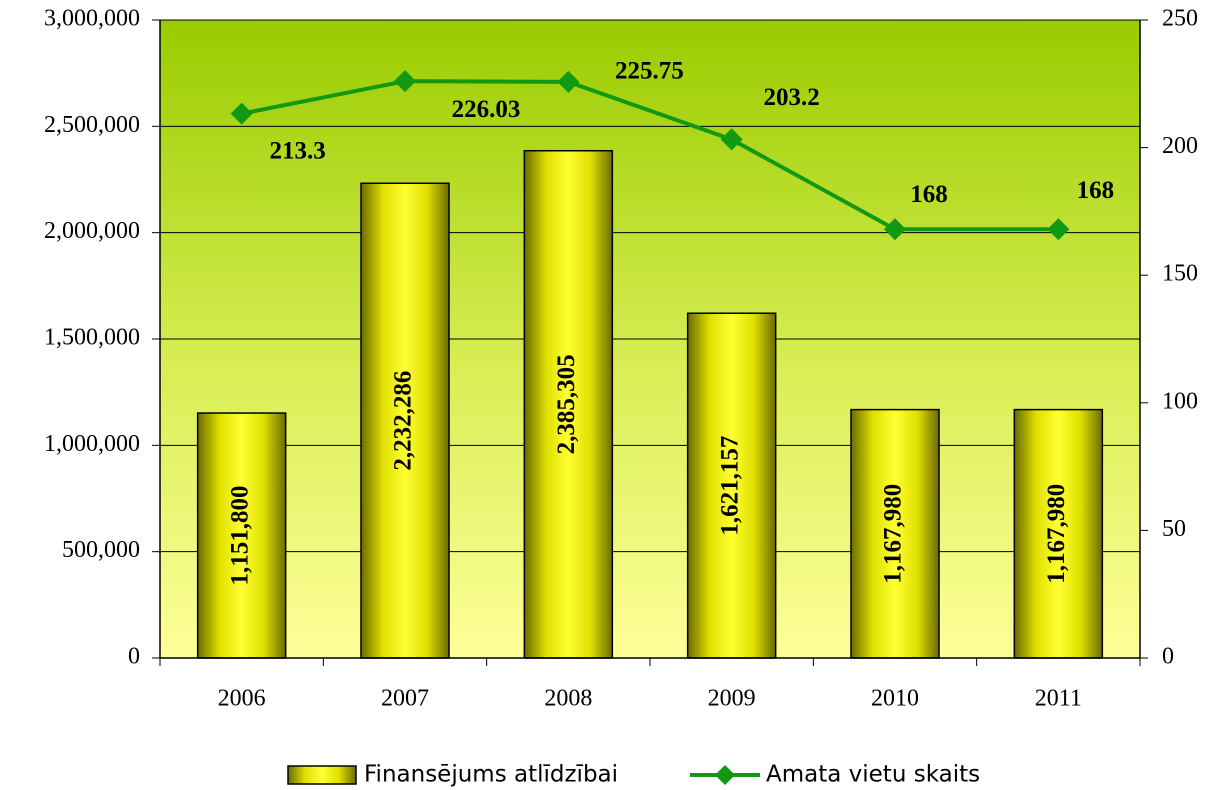 The width and height of the screenshot is (1218, 790). What do you see at coordinates (568, 699) in the screenshot?
I see `x-tick-label: 2008` at bounding box center [568, 699].